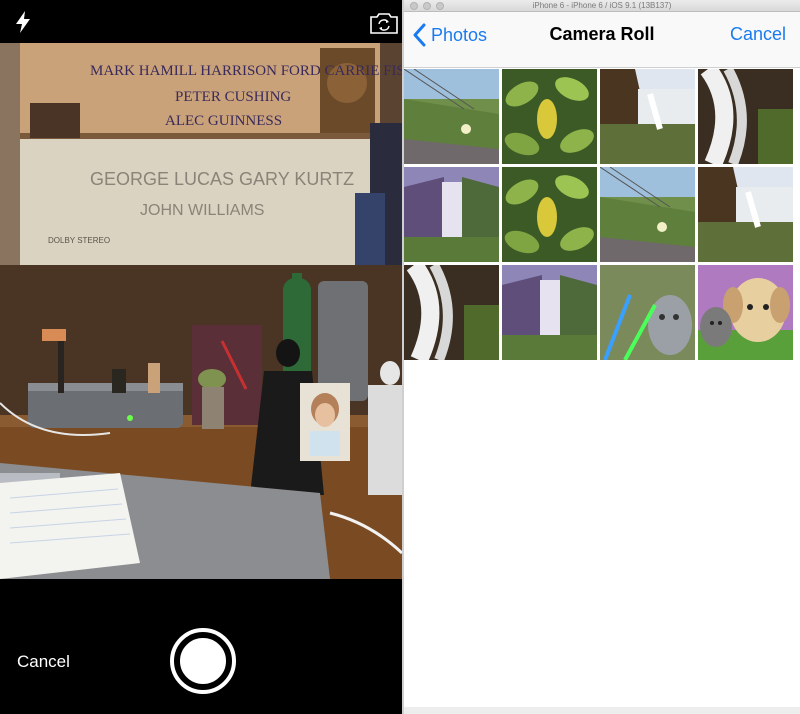 This screenshot has height=714, width=800. What do you see at coordinates (384, 23) in the screenshot?
I see `camera-switch-icon` at bounding box center [384, 23].